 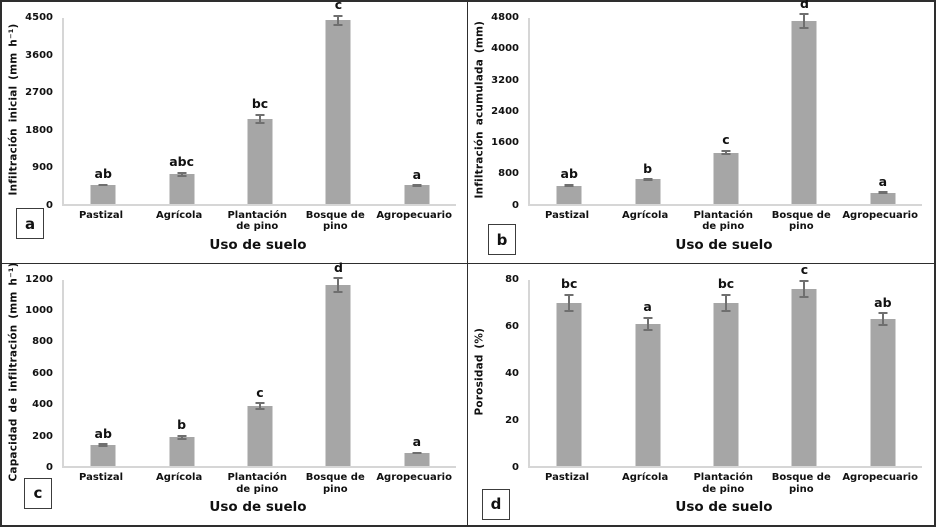 I want to click on y-tick-label: 1000, so click(x=39, y=310).